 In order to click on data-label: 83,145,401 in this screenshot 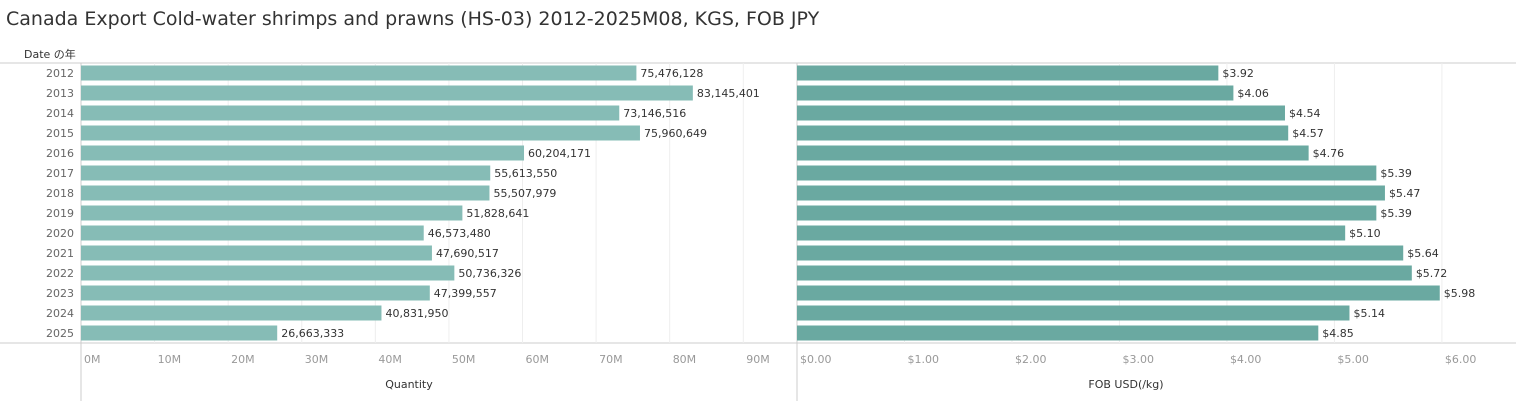, I will do `click(728, 93)`.